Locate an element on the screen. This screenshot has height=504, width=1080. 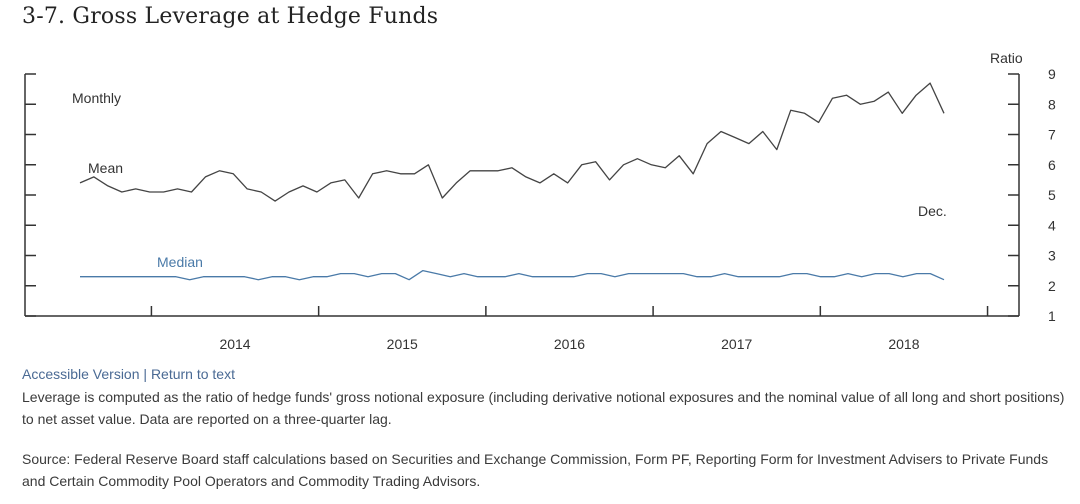
figure-links: Accessible Version | Return to text is located at coordinates (128, 374).